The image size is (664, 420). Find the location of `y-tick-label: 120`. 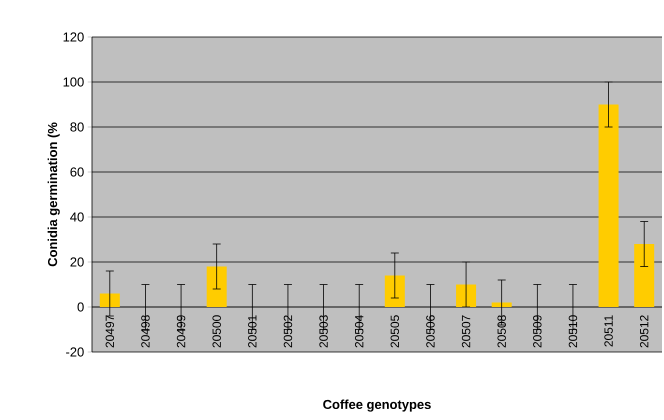

y-tick-label: 120 is located at coordinates (74, 37).